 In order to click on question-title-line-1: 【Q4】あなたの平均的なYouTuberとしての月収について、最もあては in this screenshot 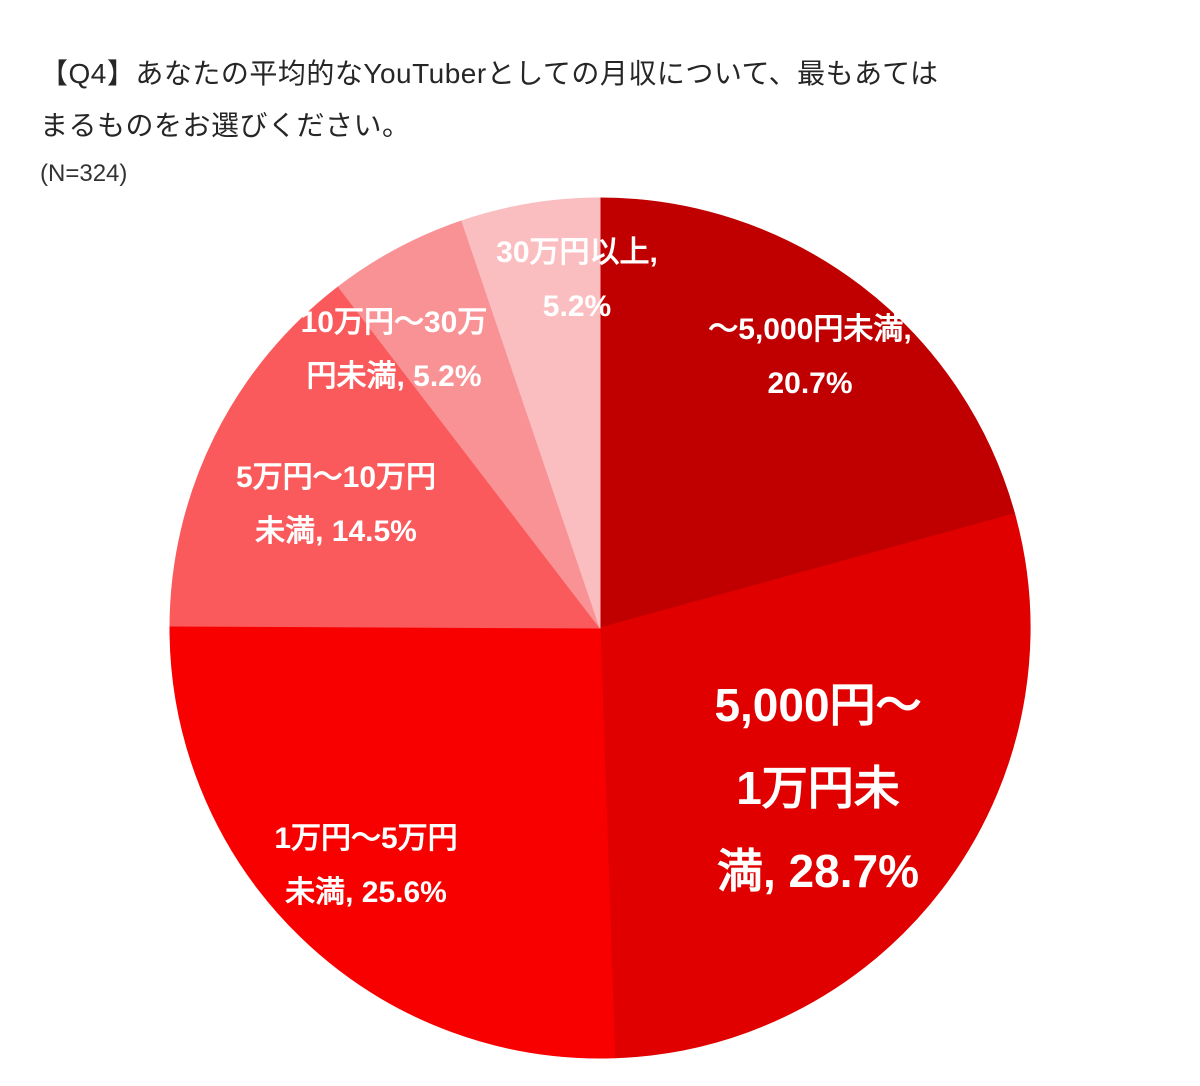, I will do `click(489, 73)`.